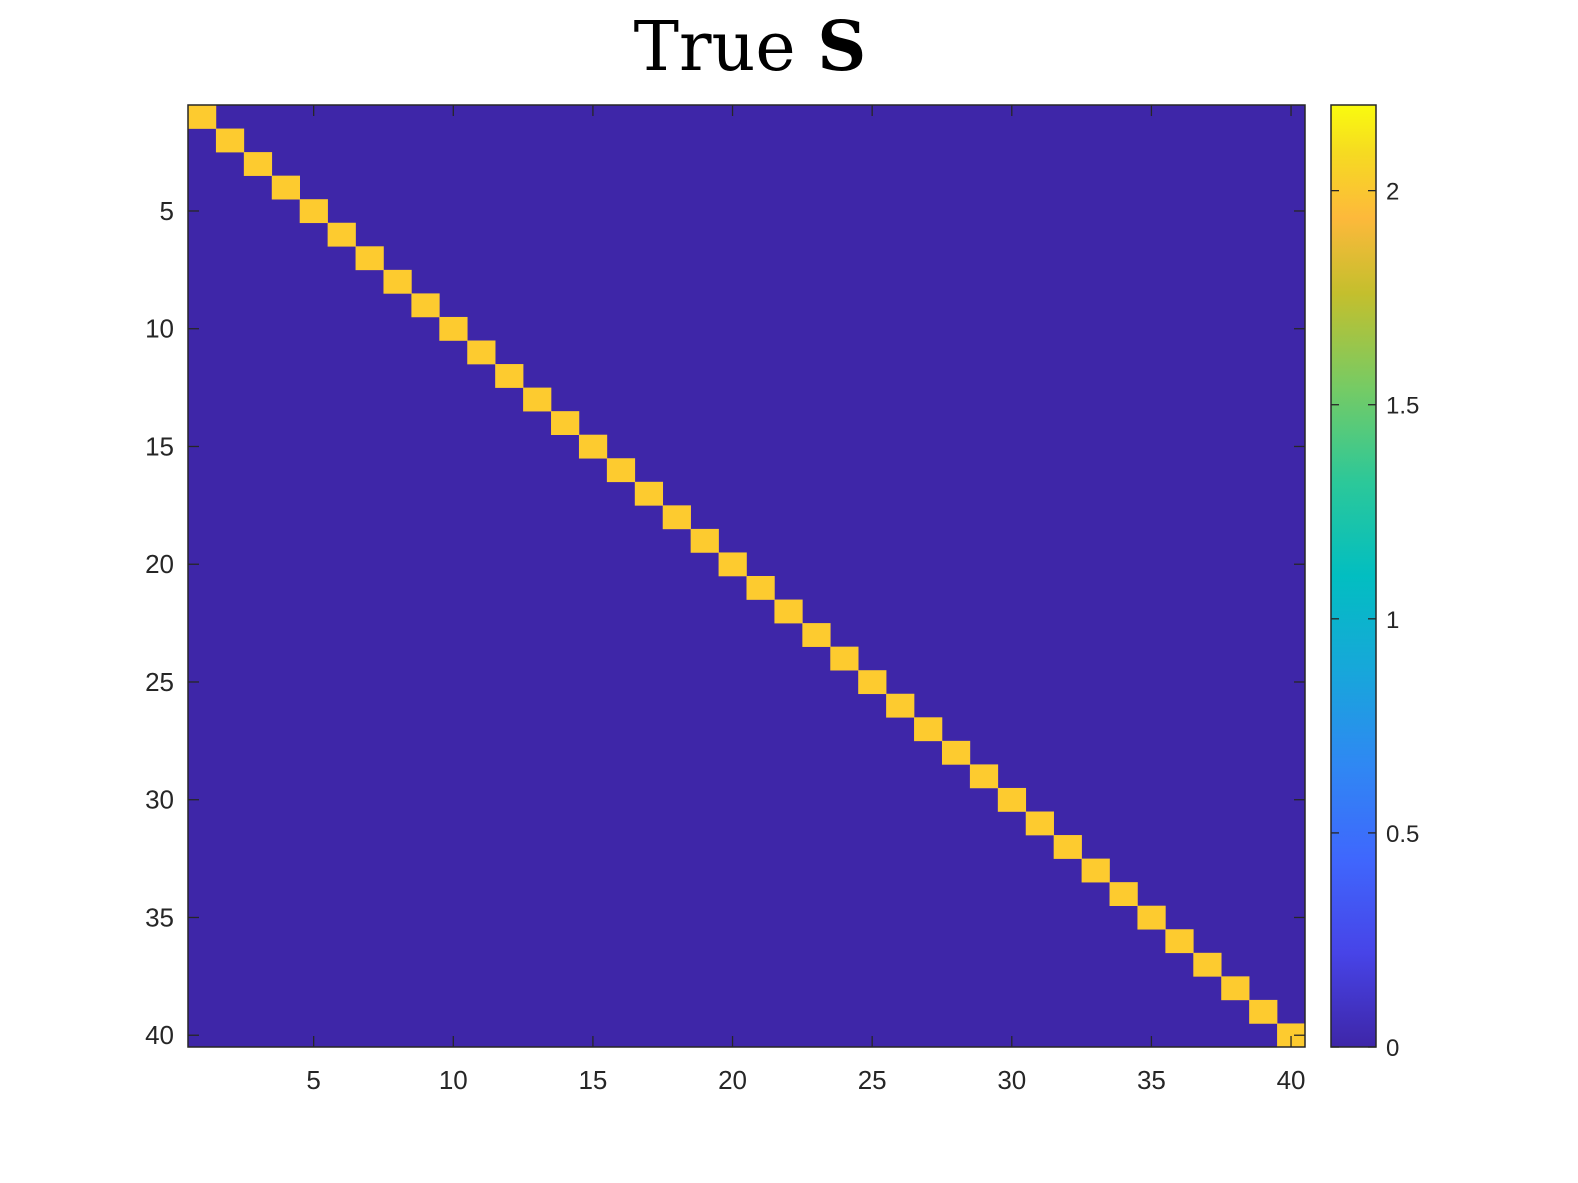 Image resolution: width=1578 pixels, height=1183 pixels. What do you see at coordinates (159, 329) in the screenshot?
I see `y-tick-label-10: 10` at bounding box center [159, 329].